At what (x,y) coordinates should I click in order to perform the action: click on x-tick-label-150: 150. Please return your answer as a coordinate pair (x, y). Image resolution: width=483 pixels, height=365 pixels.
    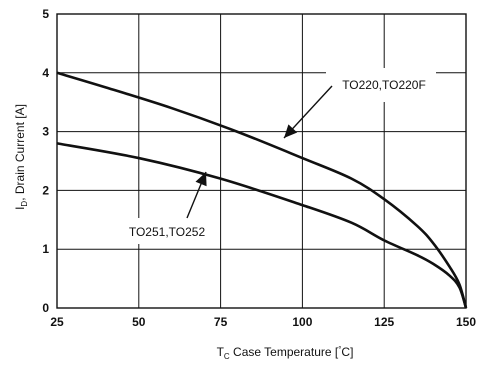
    Looking at the image, I should click on (466, 322).